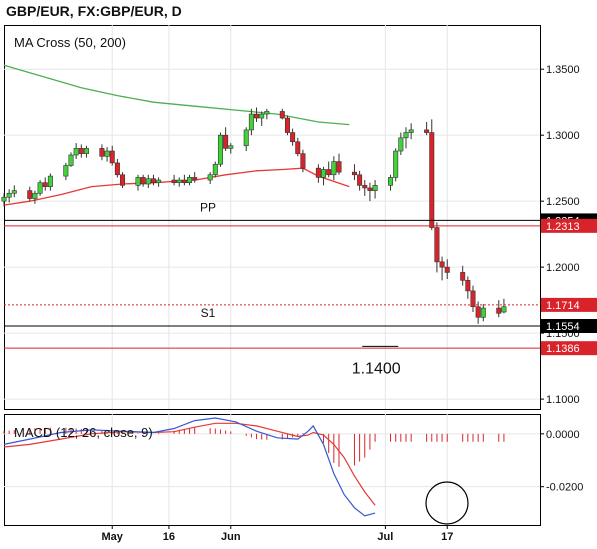 Image resolution: width=597 pixels, height=549 pixels. What do you see at coordinates (563, 349) in the screenshot?
I see `level-price-tag-label: 1.1386` at bounding box center [563, 349].